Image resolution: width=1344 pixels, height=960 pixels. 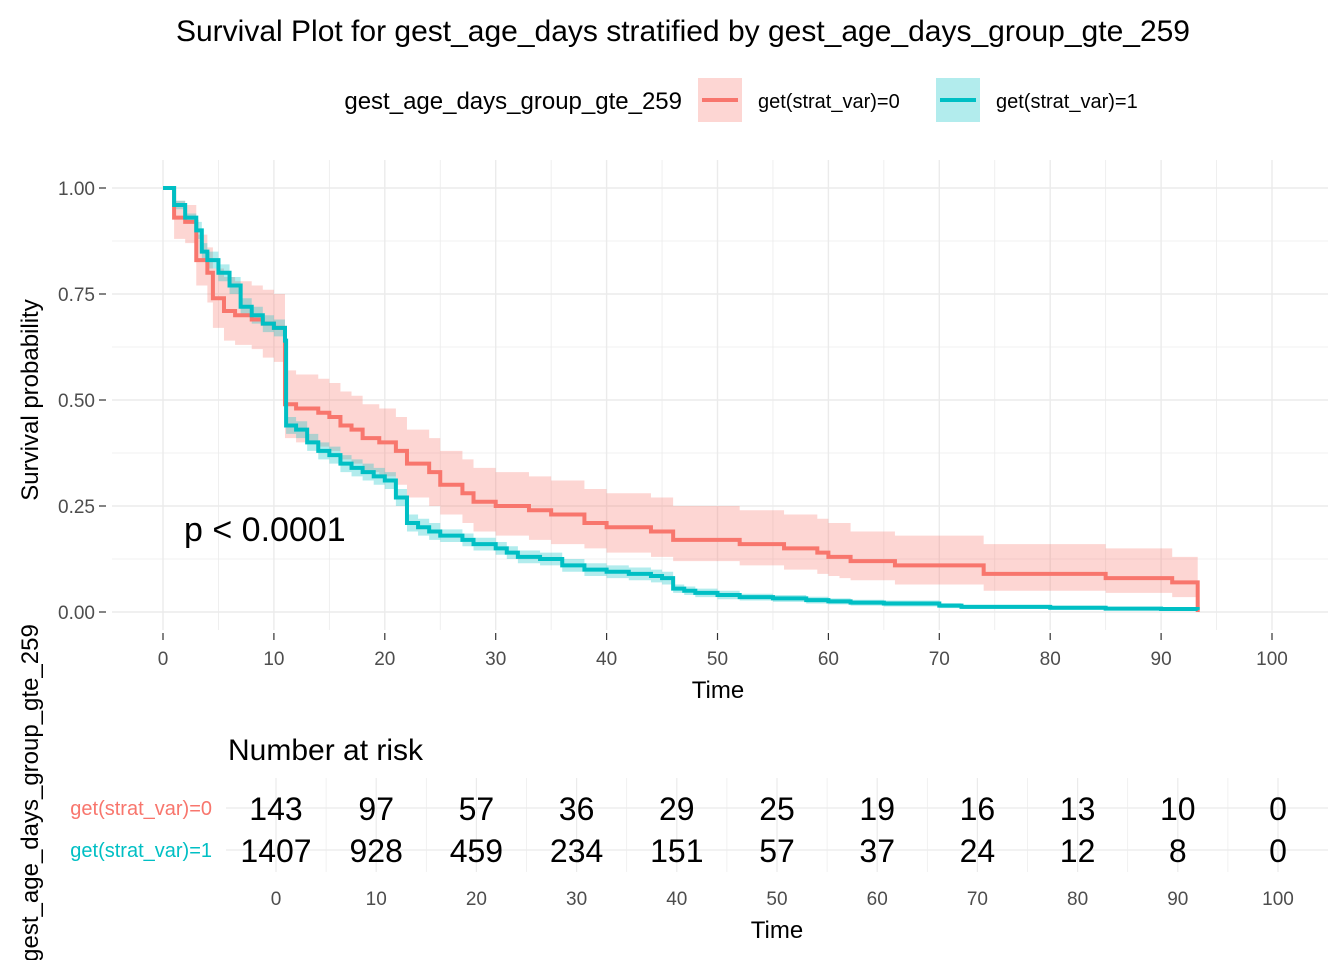 What do you see at coordinates (877, 851) in the screenshot?
I see `risk-value: 37` at bounding box center [877, 851].